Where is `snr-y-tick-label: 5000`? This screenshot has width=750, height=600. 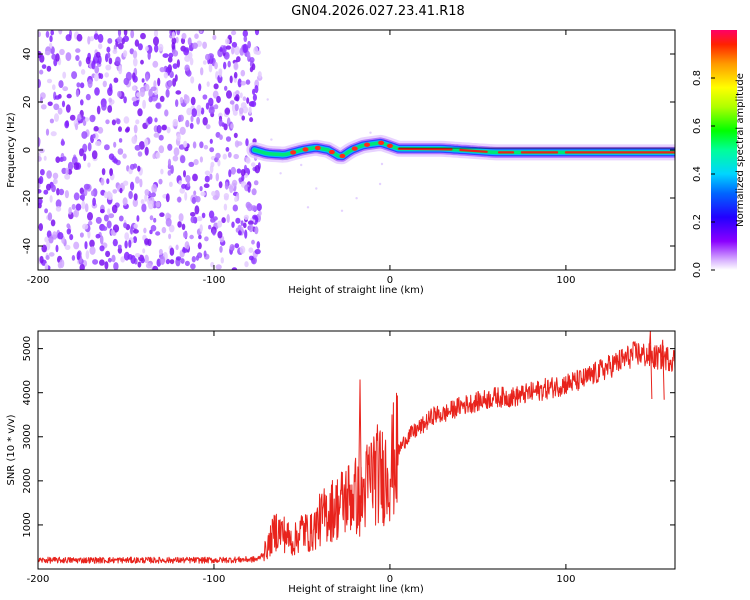 snr-y-tick-label: 5000 is located at coordinates (27, 348).